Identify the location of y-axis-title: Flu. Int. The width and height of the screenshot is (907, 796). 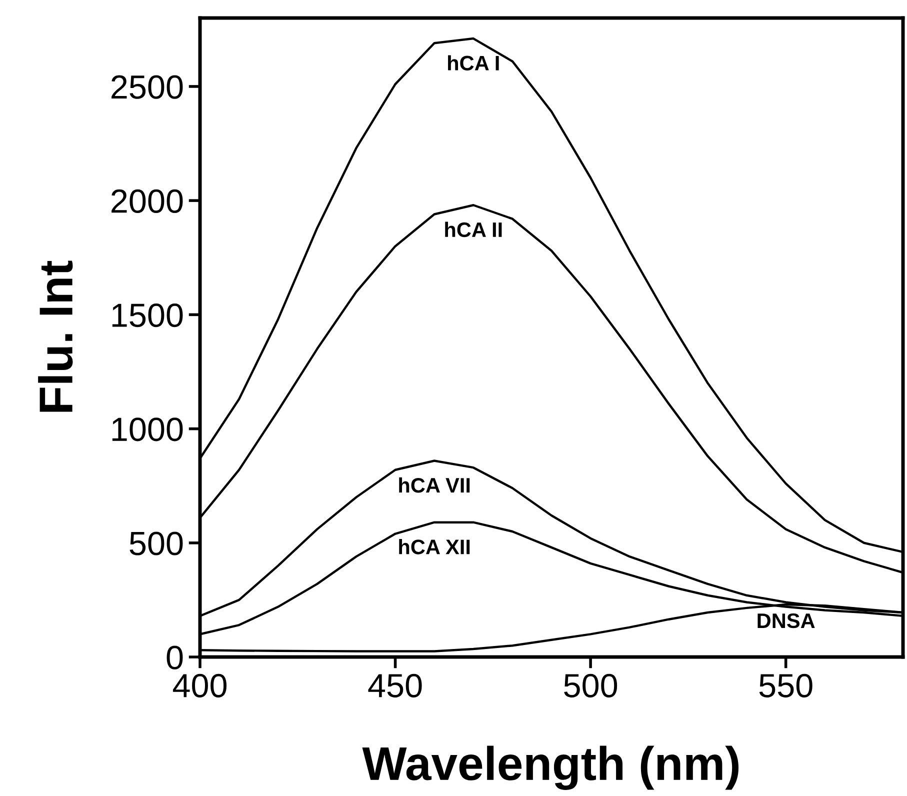
(55, 336).